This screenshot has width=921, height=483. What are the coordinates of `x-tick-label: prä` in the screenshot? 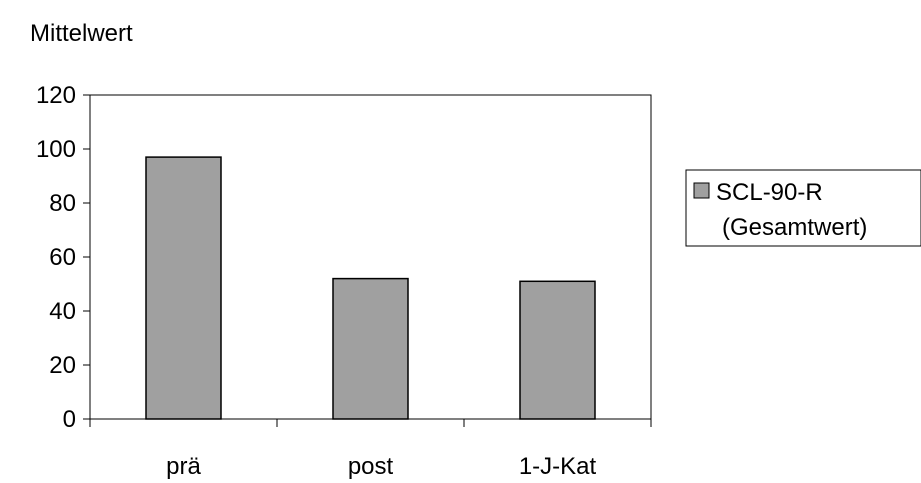 It's located at (183, 466).